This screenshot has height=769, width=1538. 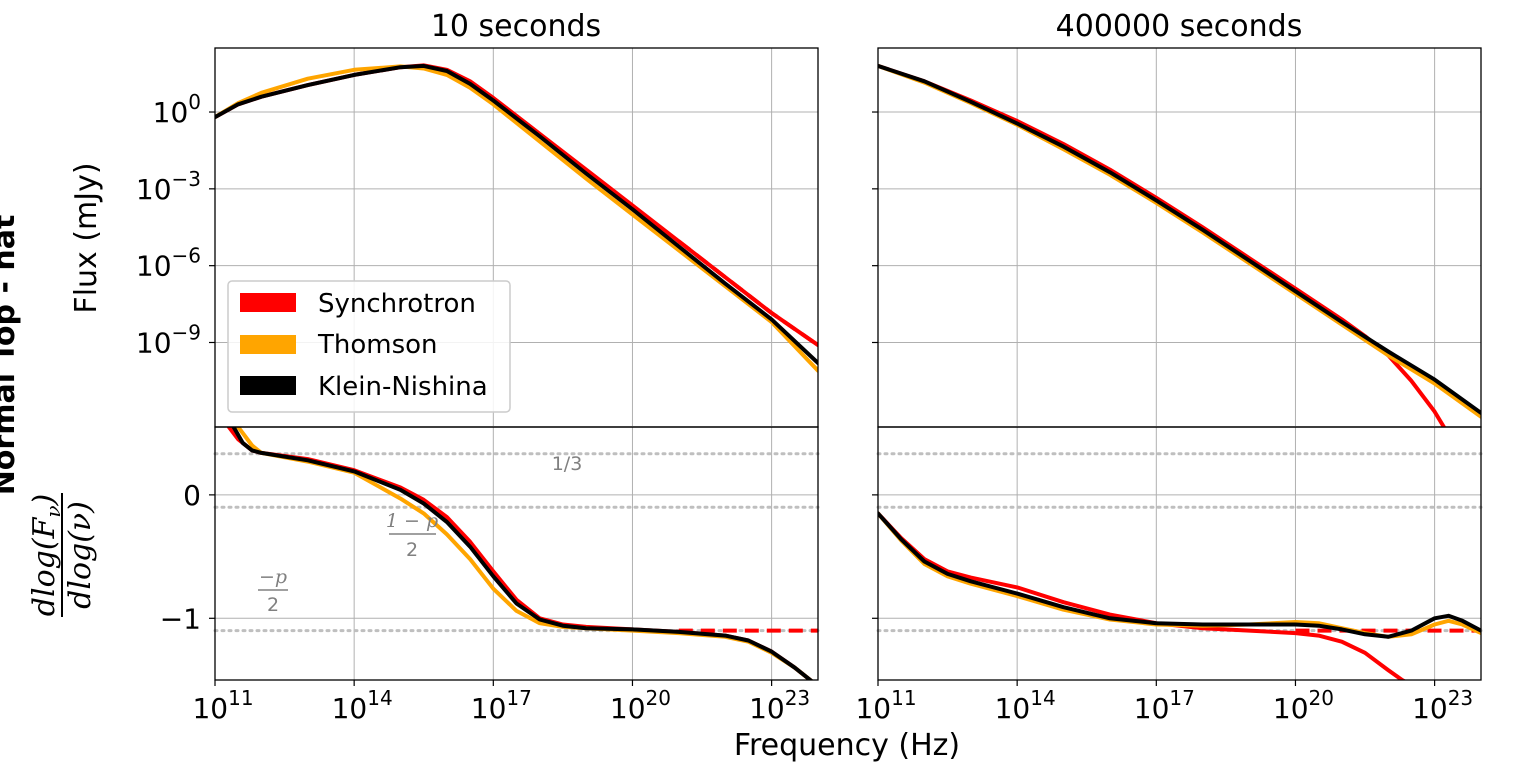 What do you see at coordinates (273, 577) in the screenshot?
I see `annotation-minus-p-num: −p` at bounding box center [273, 577].